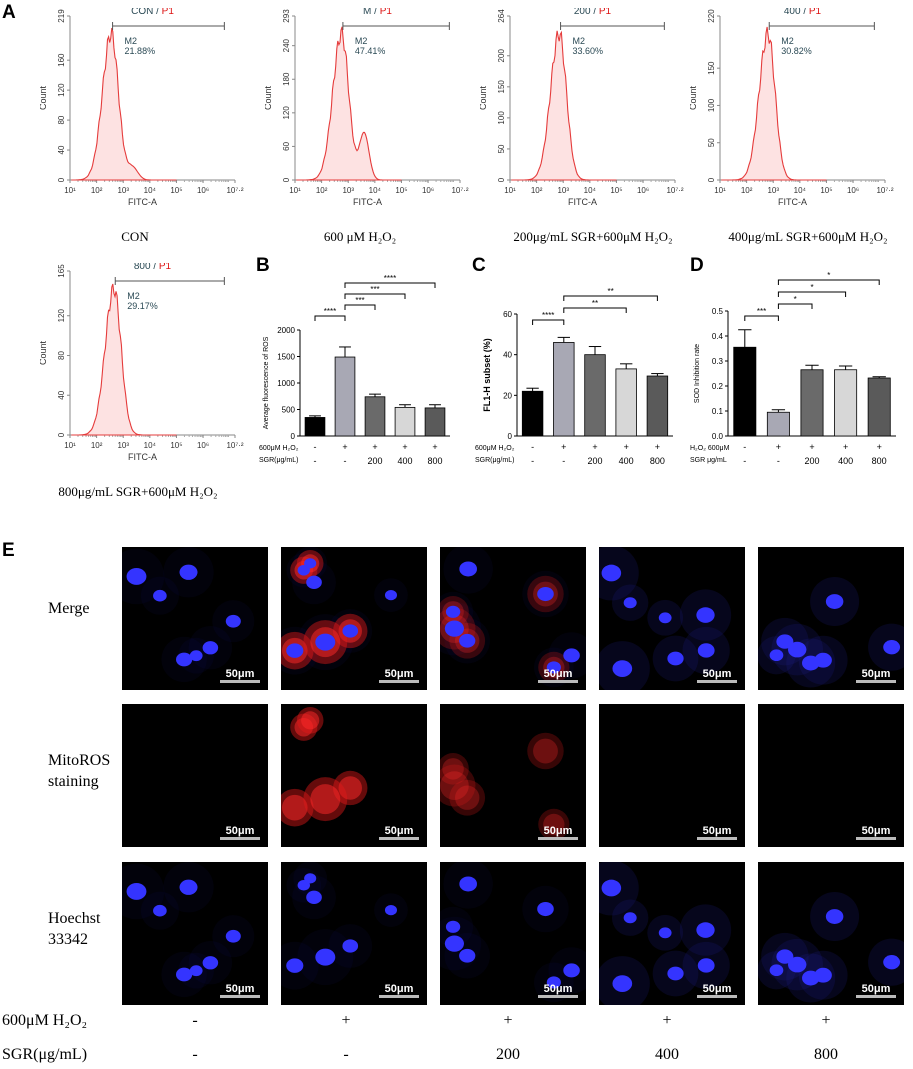 The height and width of the screenshot is (1069, 913). I want to click on scale-bar, so click(558, 996).